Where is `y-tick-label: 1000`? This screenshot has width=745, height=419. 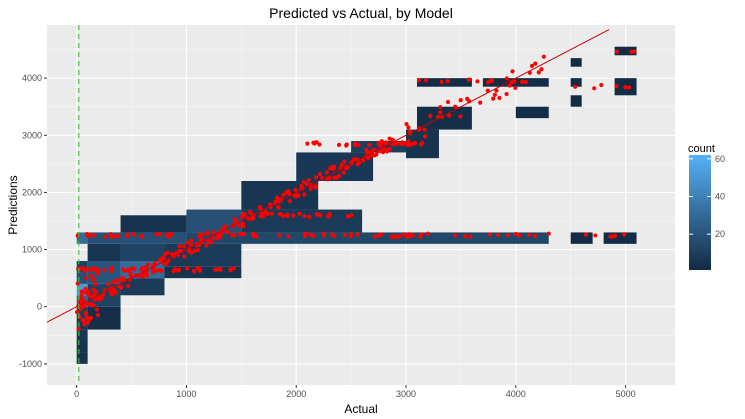
y-tick-label: 1000 is located at coordinates (32, 250).